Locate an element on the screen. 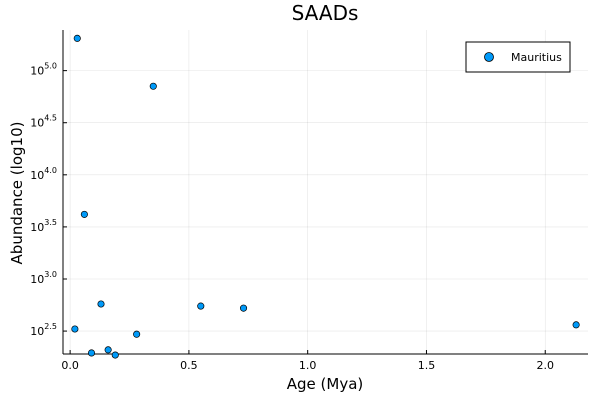 Image resolution: width=600 pixels, height=400 pixels. x-tick-label: 0.5 is located at coordinates (189, 365).